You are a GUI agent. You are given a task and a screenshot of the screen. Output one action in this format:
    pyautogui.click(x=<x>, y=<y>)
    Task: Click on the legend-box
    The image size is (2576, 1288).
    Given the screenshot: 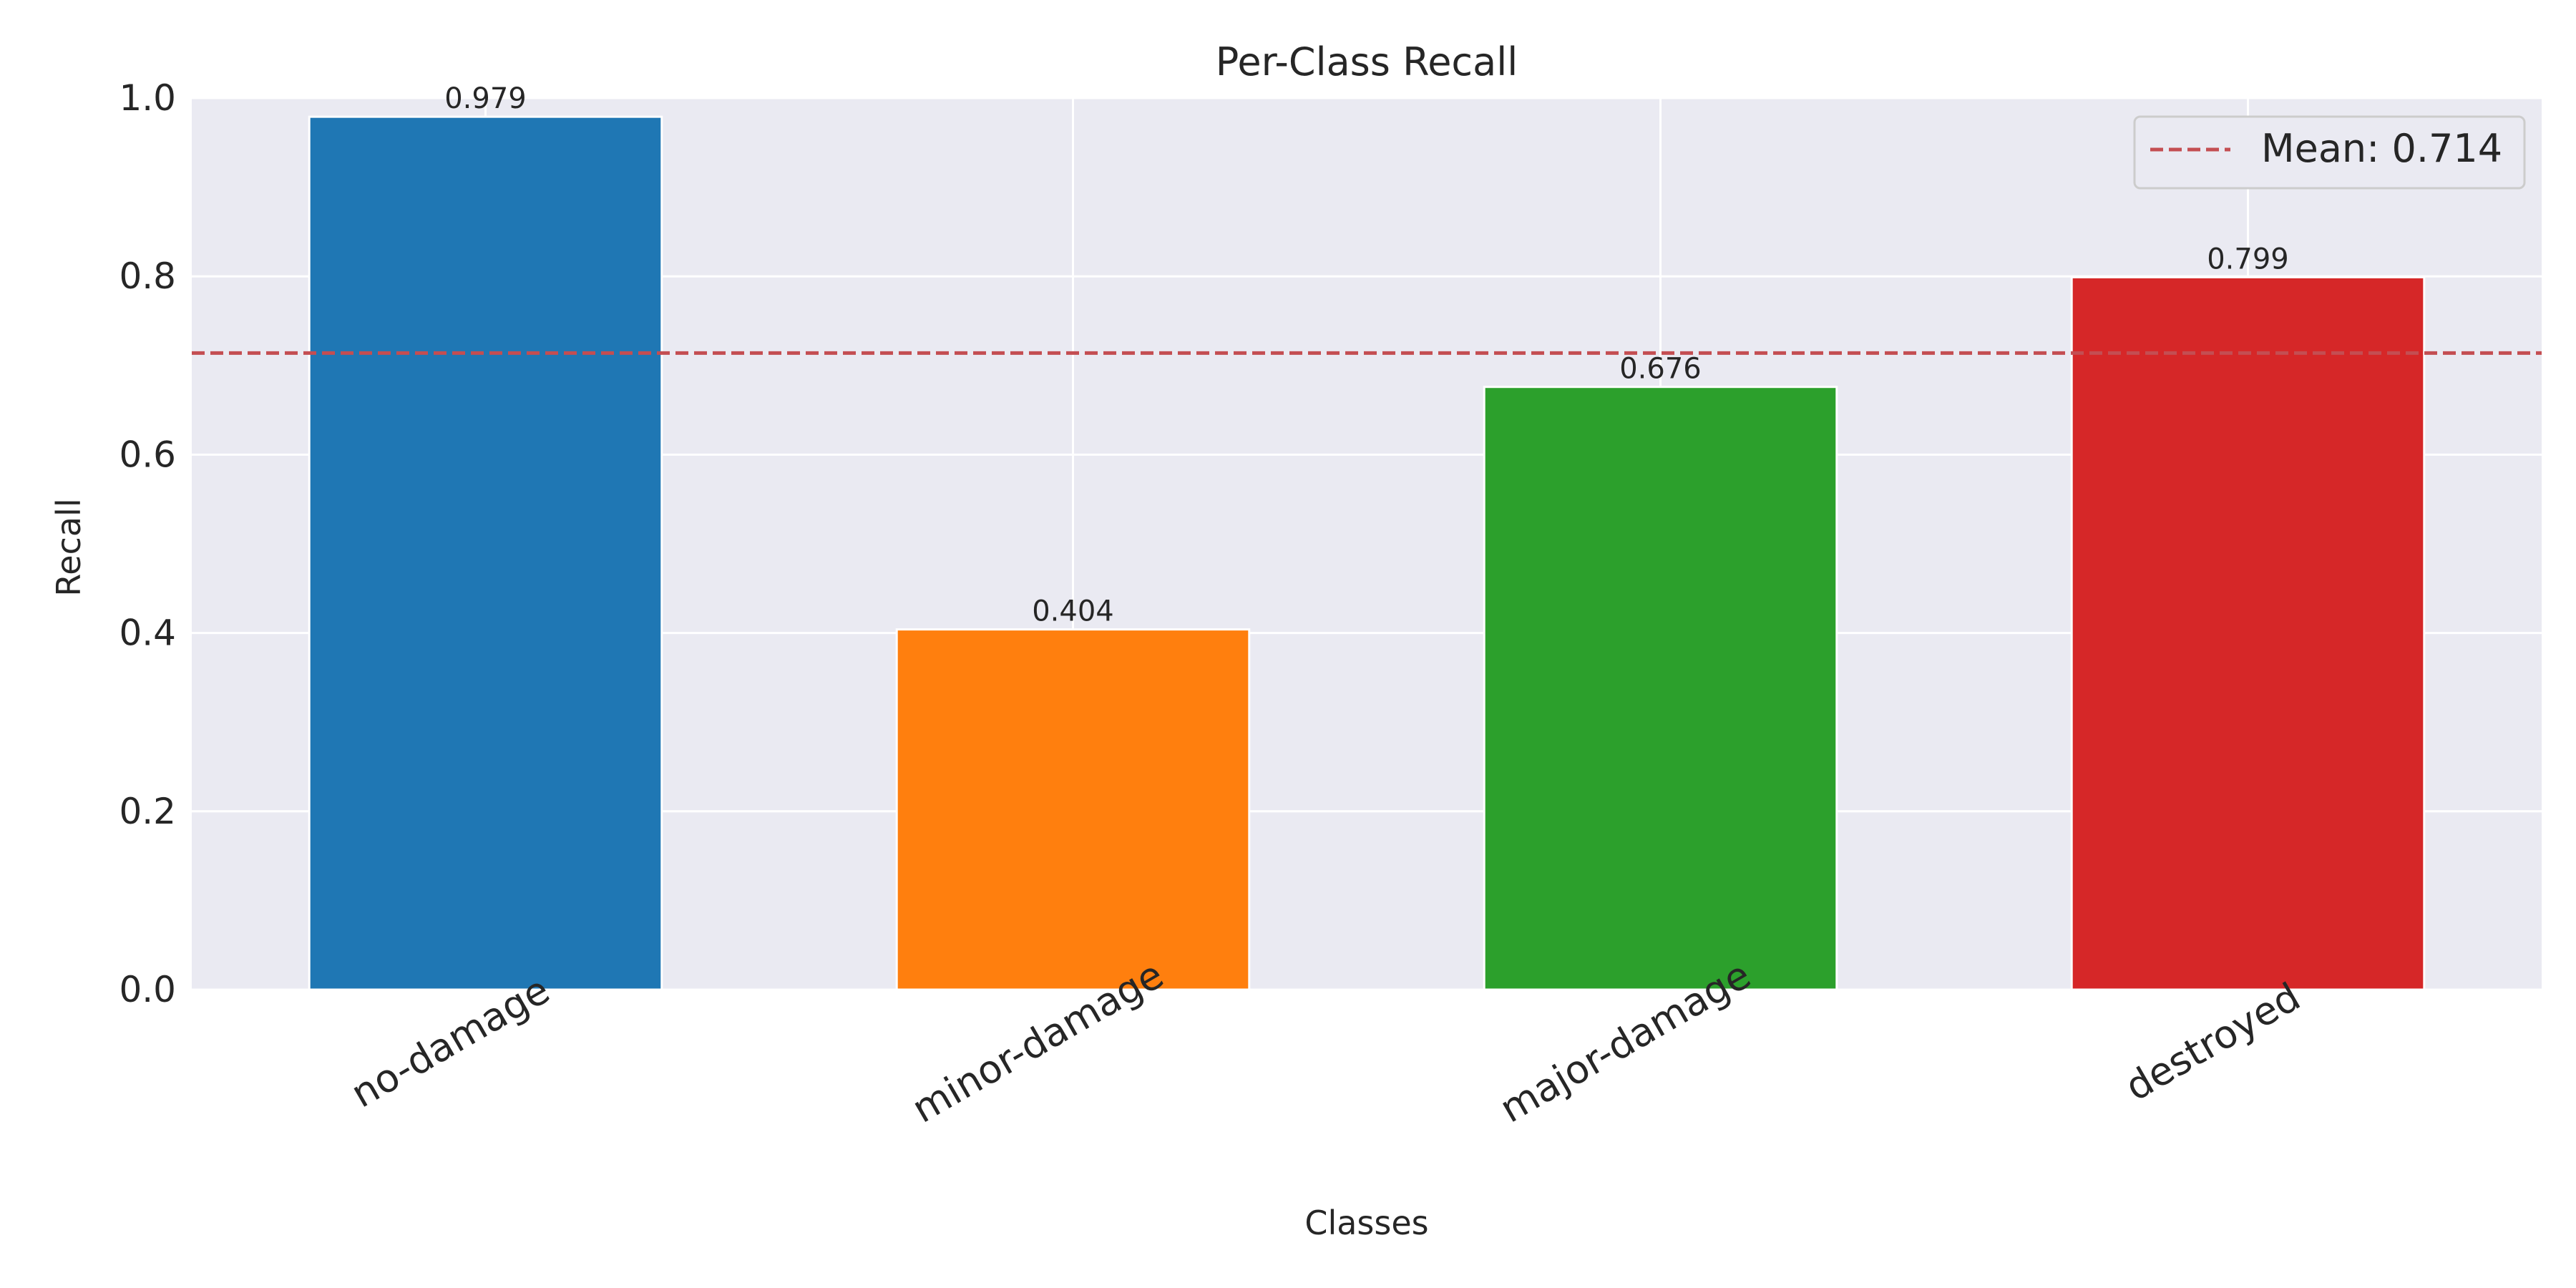 What is the action you would take?
    pyautogui.click(x=2329, y=152)
    